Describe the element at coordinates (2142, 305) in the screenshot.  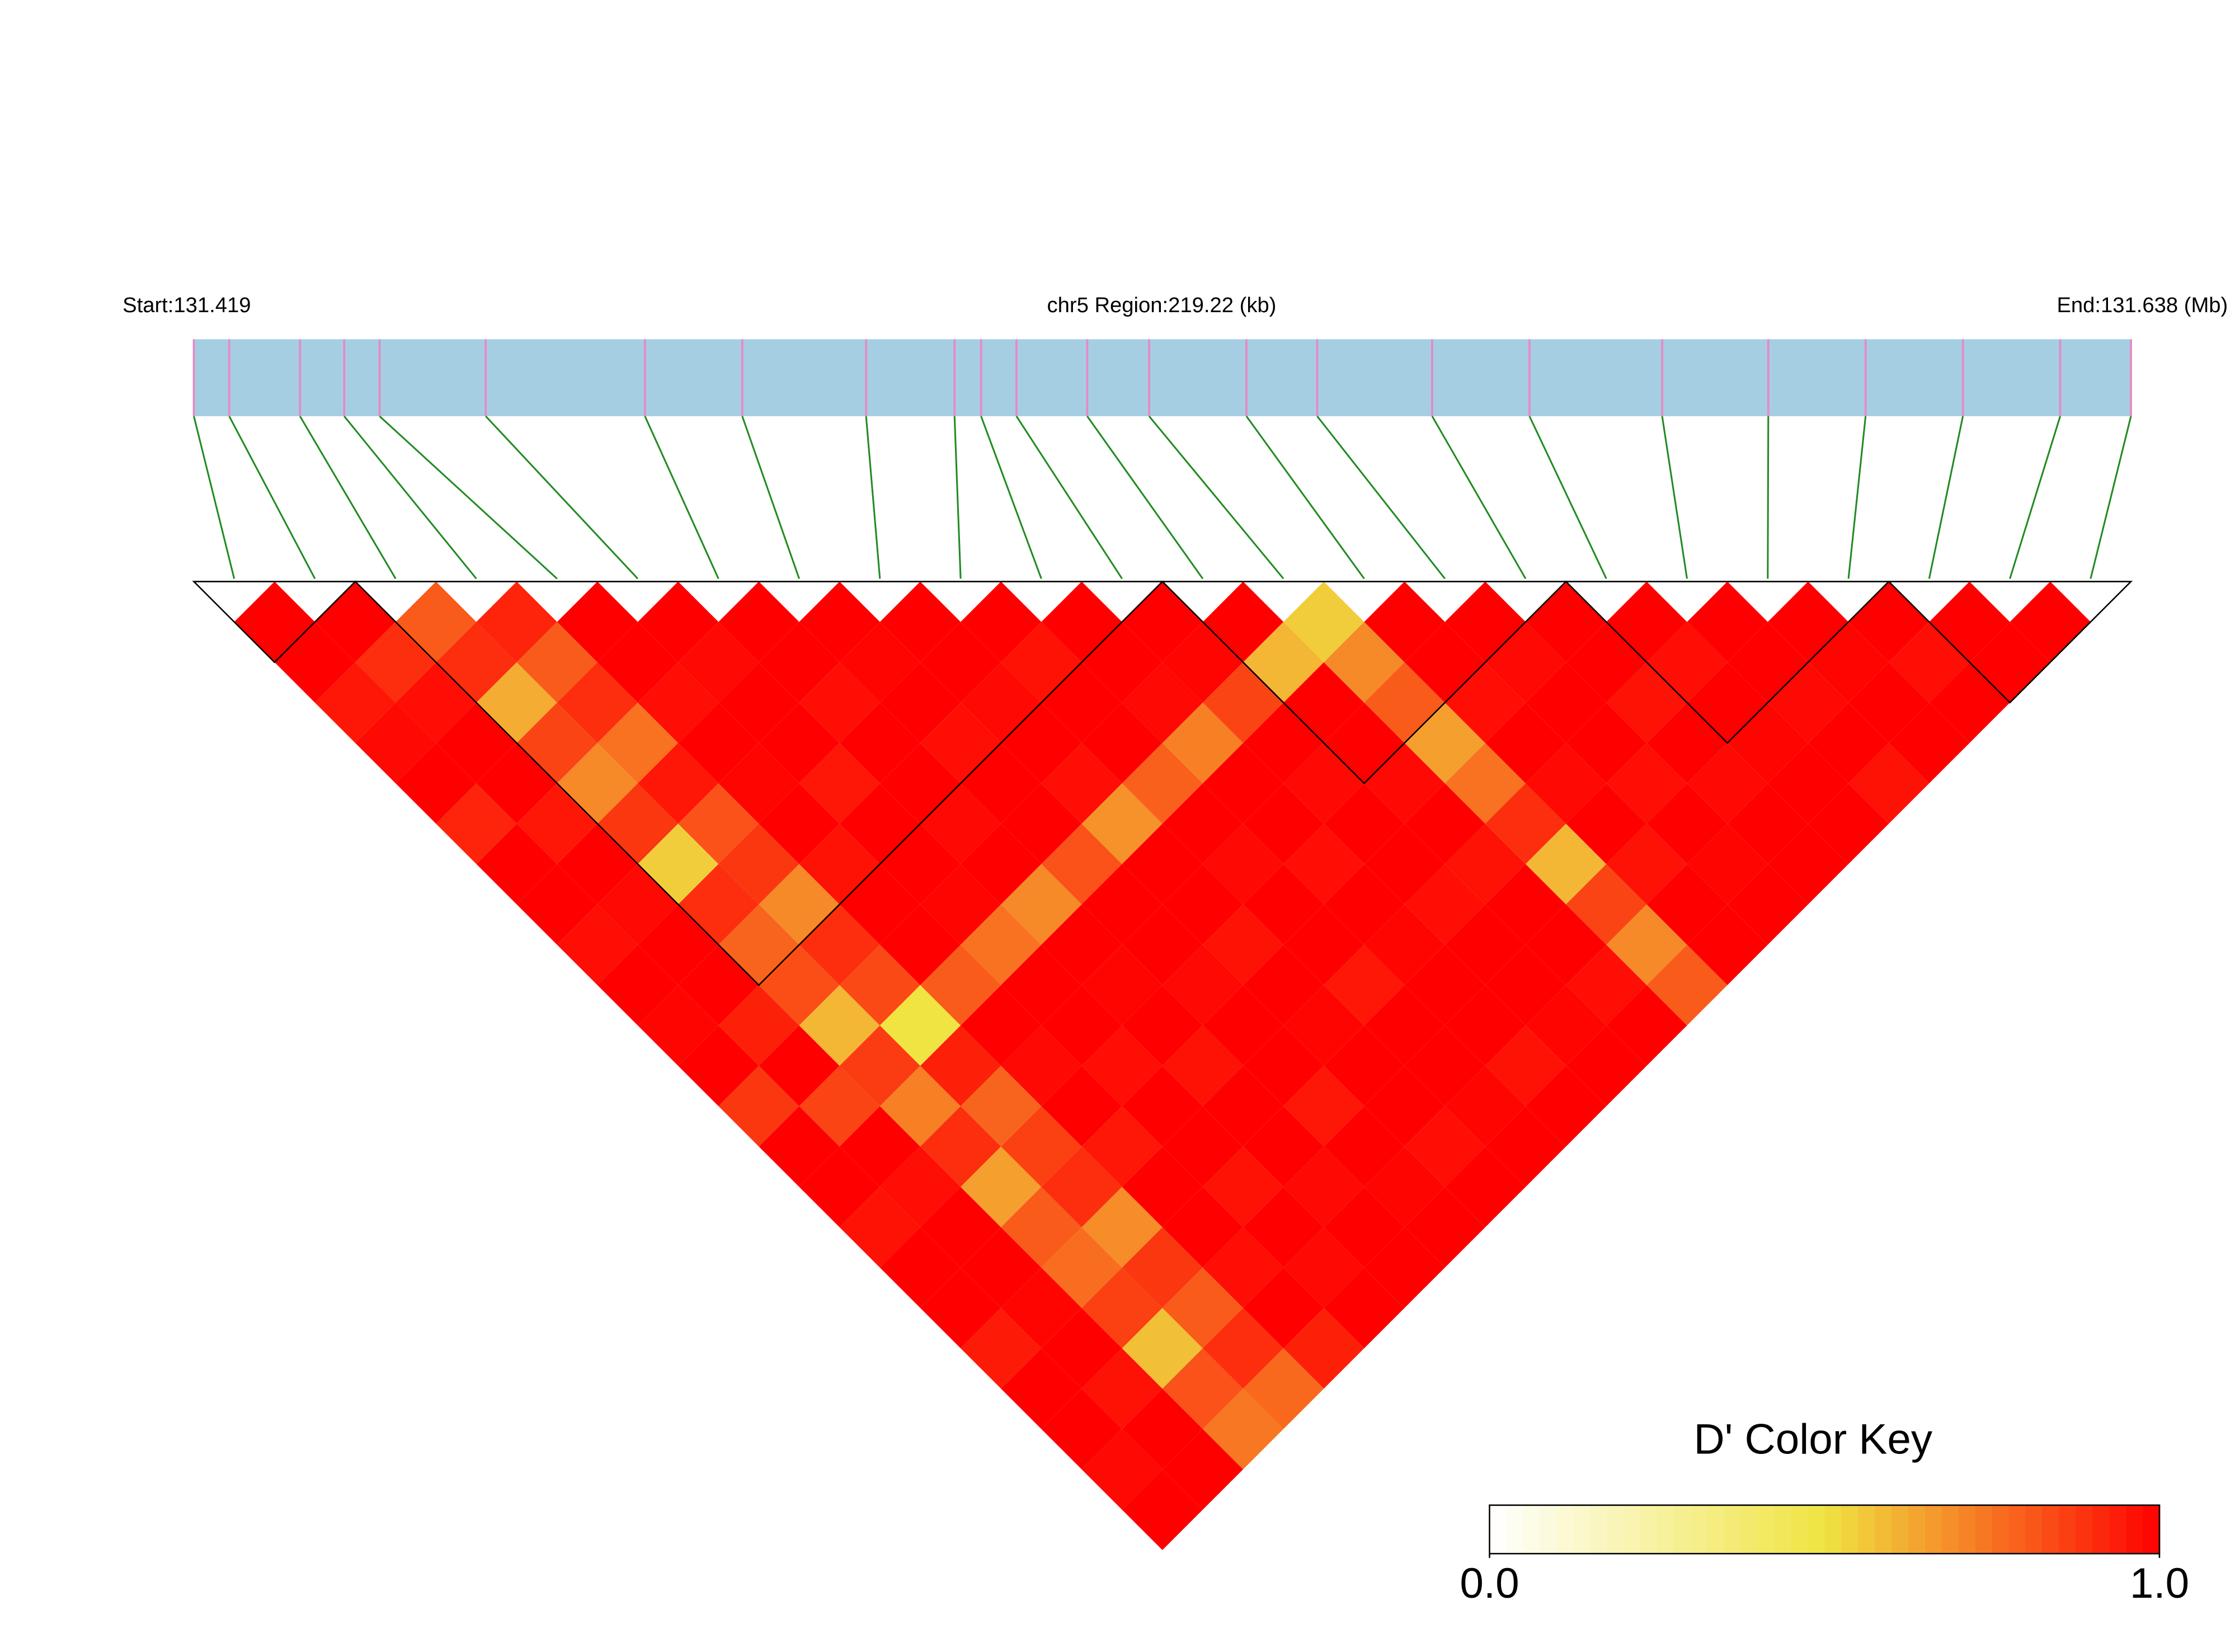
I see `end-label: End:131.638 (Mb)` at that location.